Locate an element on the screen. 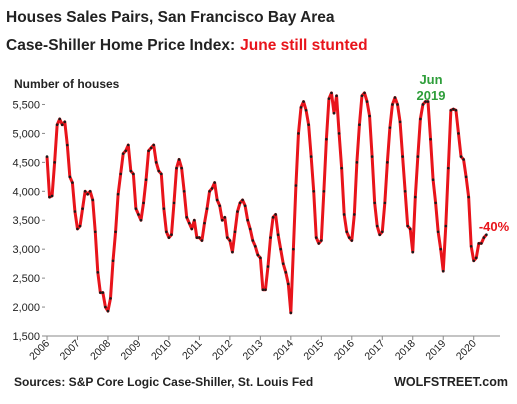 This screenshot has width=517, height=404. y-tick-label: 2,000 is located at coordinates (26, 308).